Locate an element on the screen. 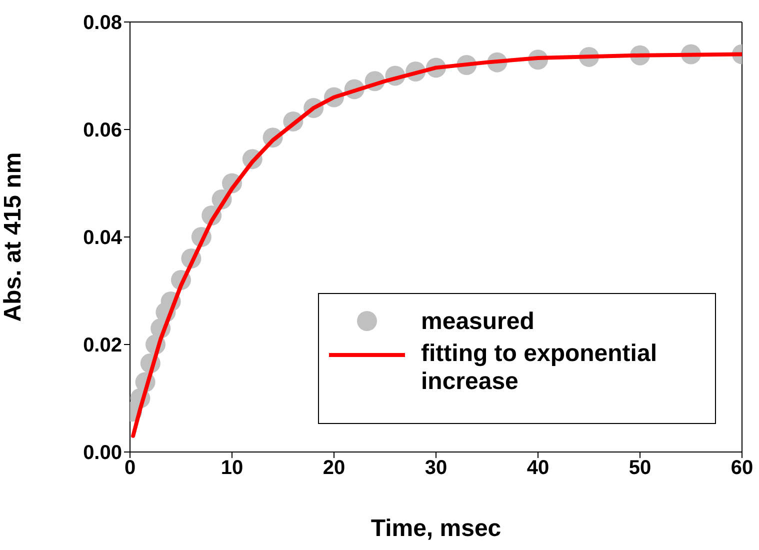 The image size is (759, 550). y-tick-label: 0.00 is located at coordinates (102, 453).